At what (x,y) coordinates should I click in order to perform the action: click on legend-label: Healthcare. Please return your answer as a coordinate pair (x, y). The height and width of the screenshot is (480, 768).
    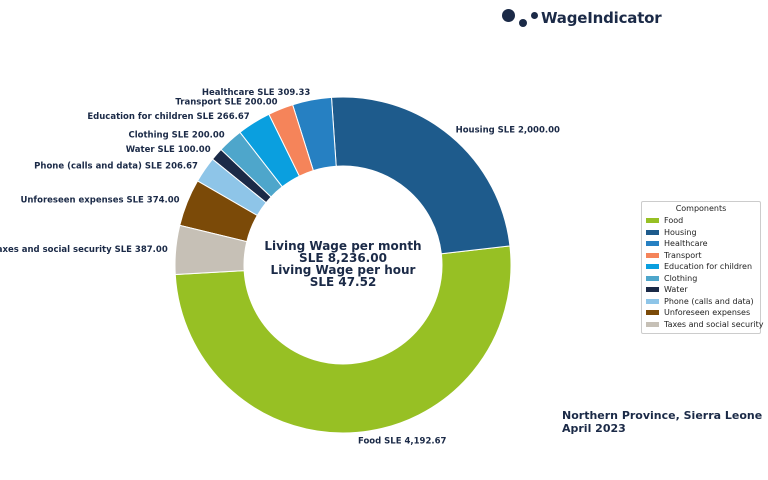
    Looking at the image, I should click on (686, 244).